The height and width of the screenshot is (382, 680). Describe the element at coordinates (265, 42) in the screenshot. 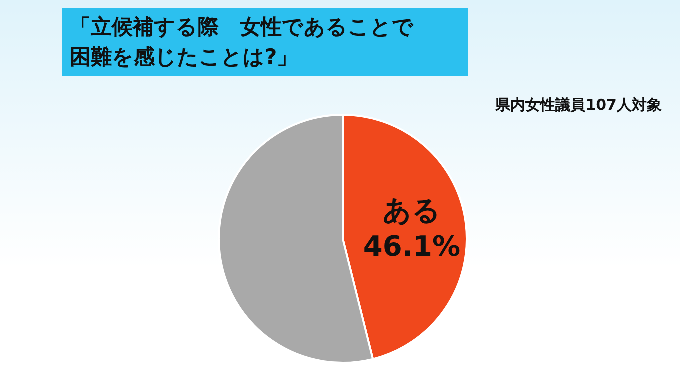

I see `chart-title: 「立候補する際 女性であることで困難を感じたことは?」` at that location.